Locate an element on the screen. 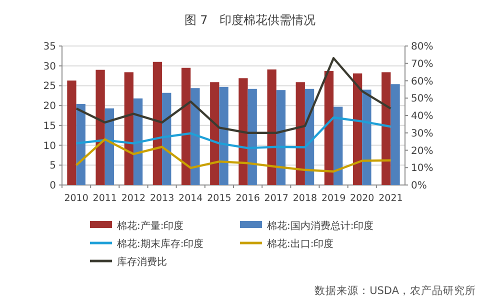 Image resolution: width=500 pixels, height=306 pixels. source-note: 数据来源：USDA，农产品研究所 is located at coordinates (395, 290).